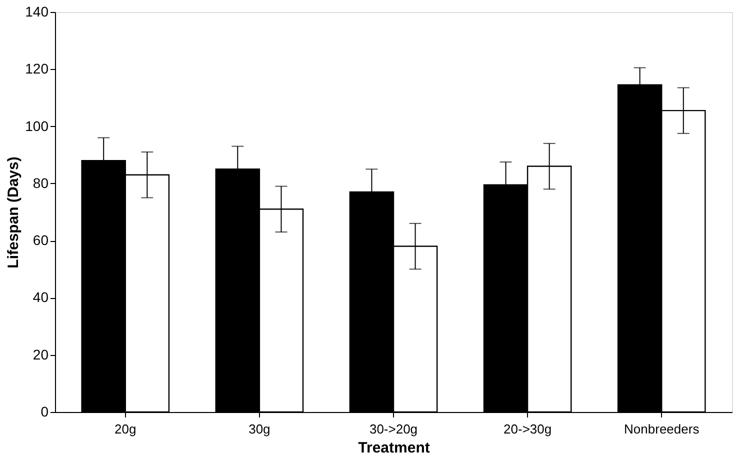 This screenshot has width=737, height=460. I want to click on y-tick-label: 60, so click(40, 240).